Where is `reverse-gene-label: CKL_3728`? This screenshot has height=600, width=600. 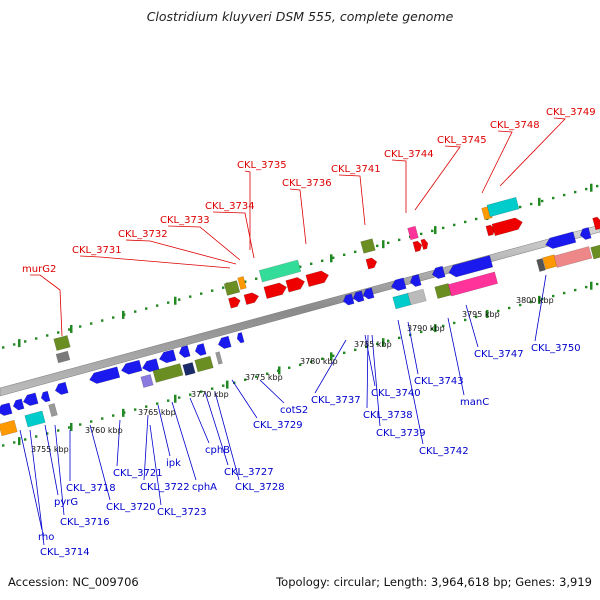 reverse-gene-label: CKL_3728 is located at coordinates (260, 487).